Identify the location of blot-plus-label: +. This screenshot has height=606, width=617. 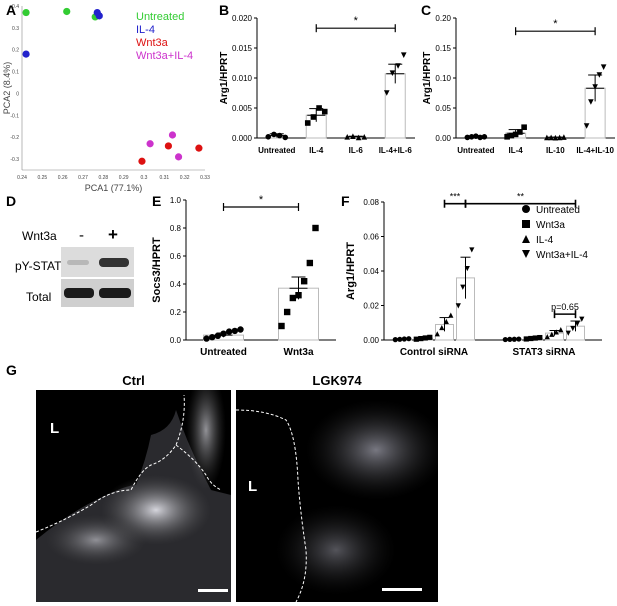
(113, 234).